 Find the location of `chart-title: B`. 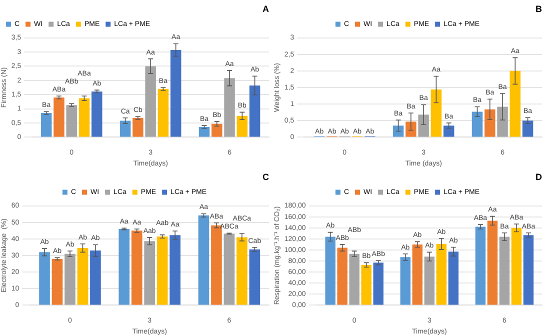

chart-title: B is located at coordinates (539, 9).